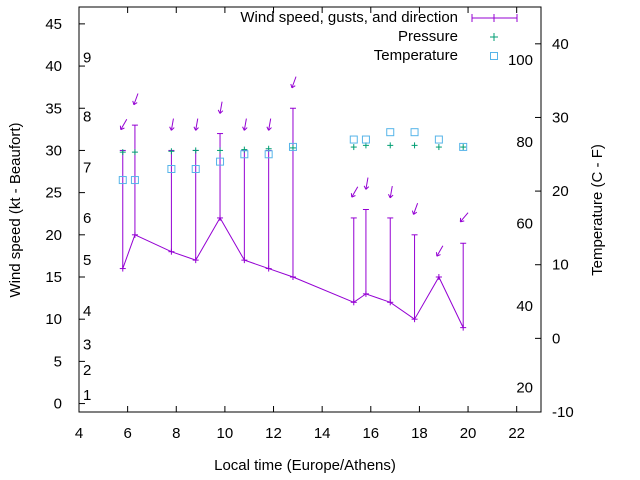 The image size is (640, 480). Describe the element at coordinates (127, 433) in the screenshot. I see `x-tick-label: 6` at that location.